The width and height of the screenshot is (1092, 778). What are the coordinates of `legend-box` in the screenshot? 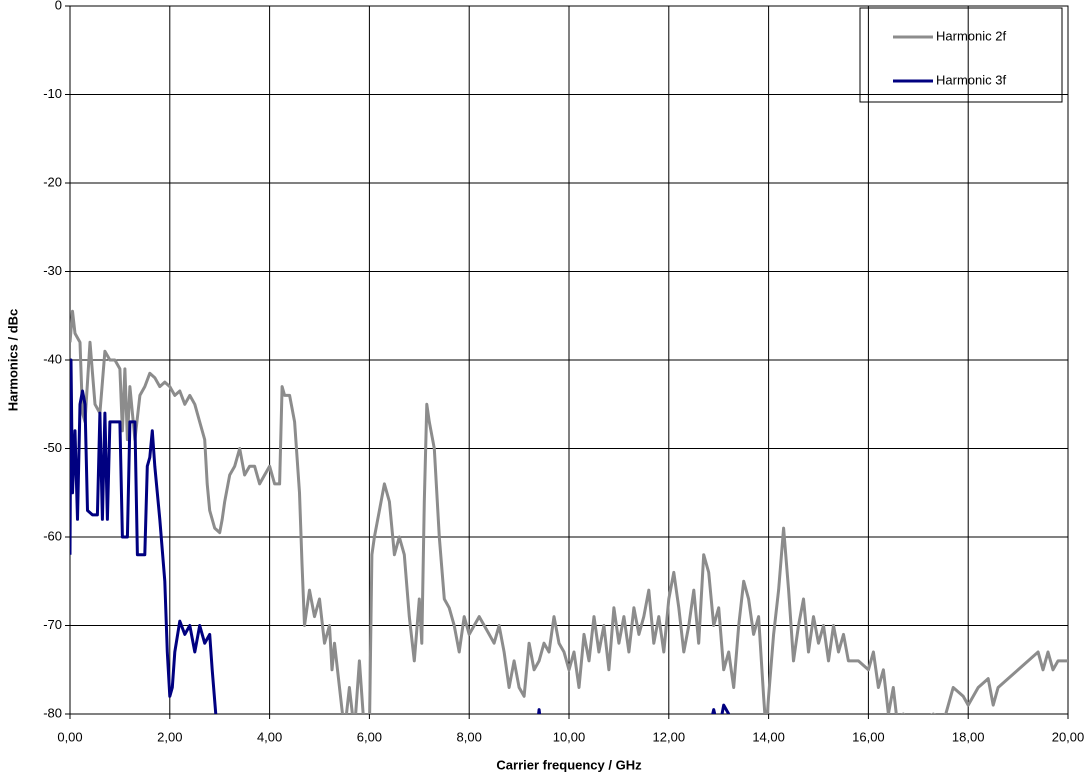 It's located at (961, 55).